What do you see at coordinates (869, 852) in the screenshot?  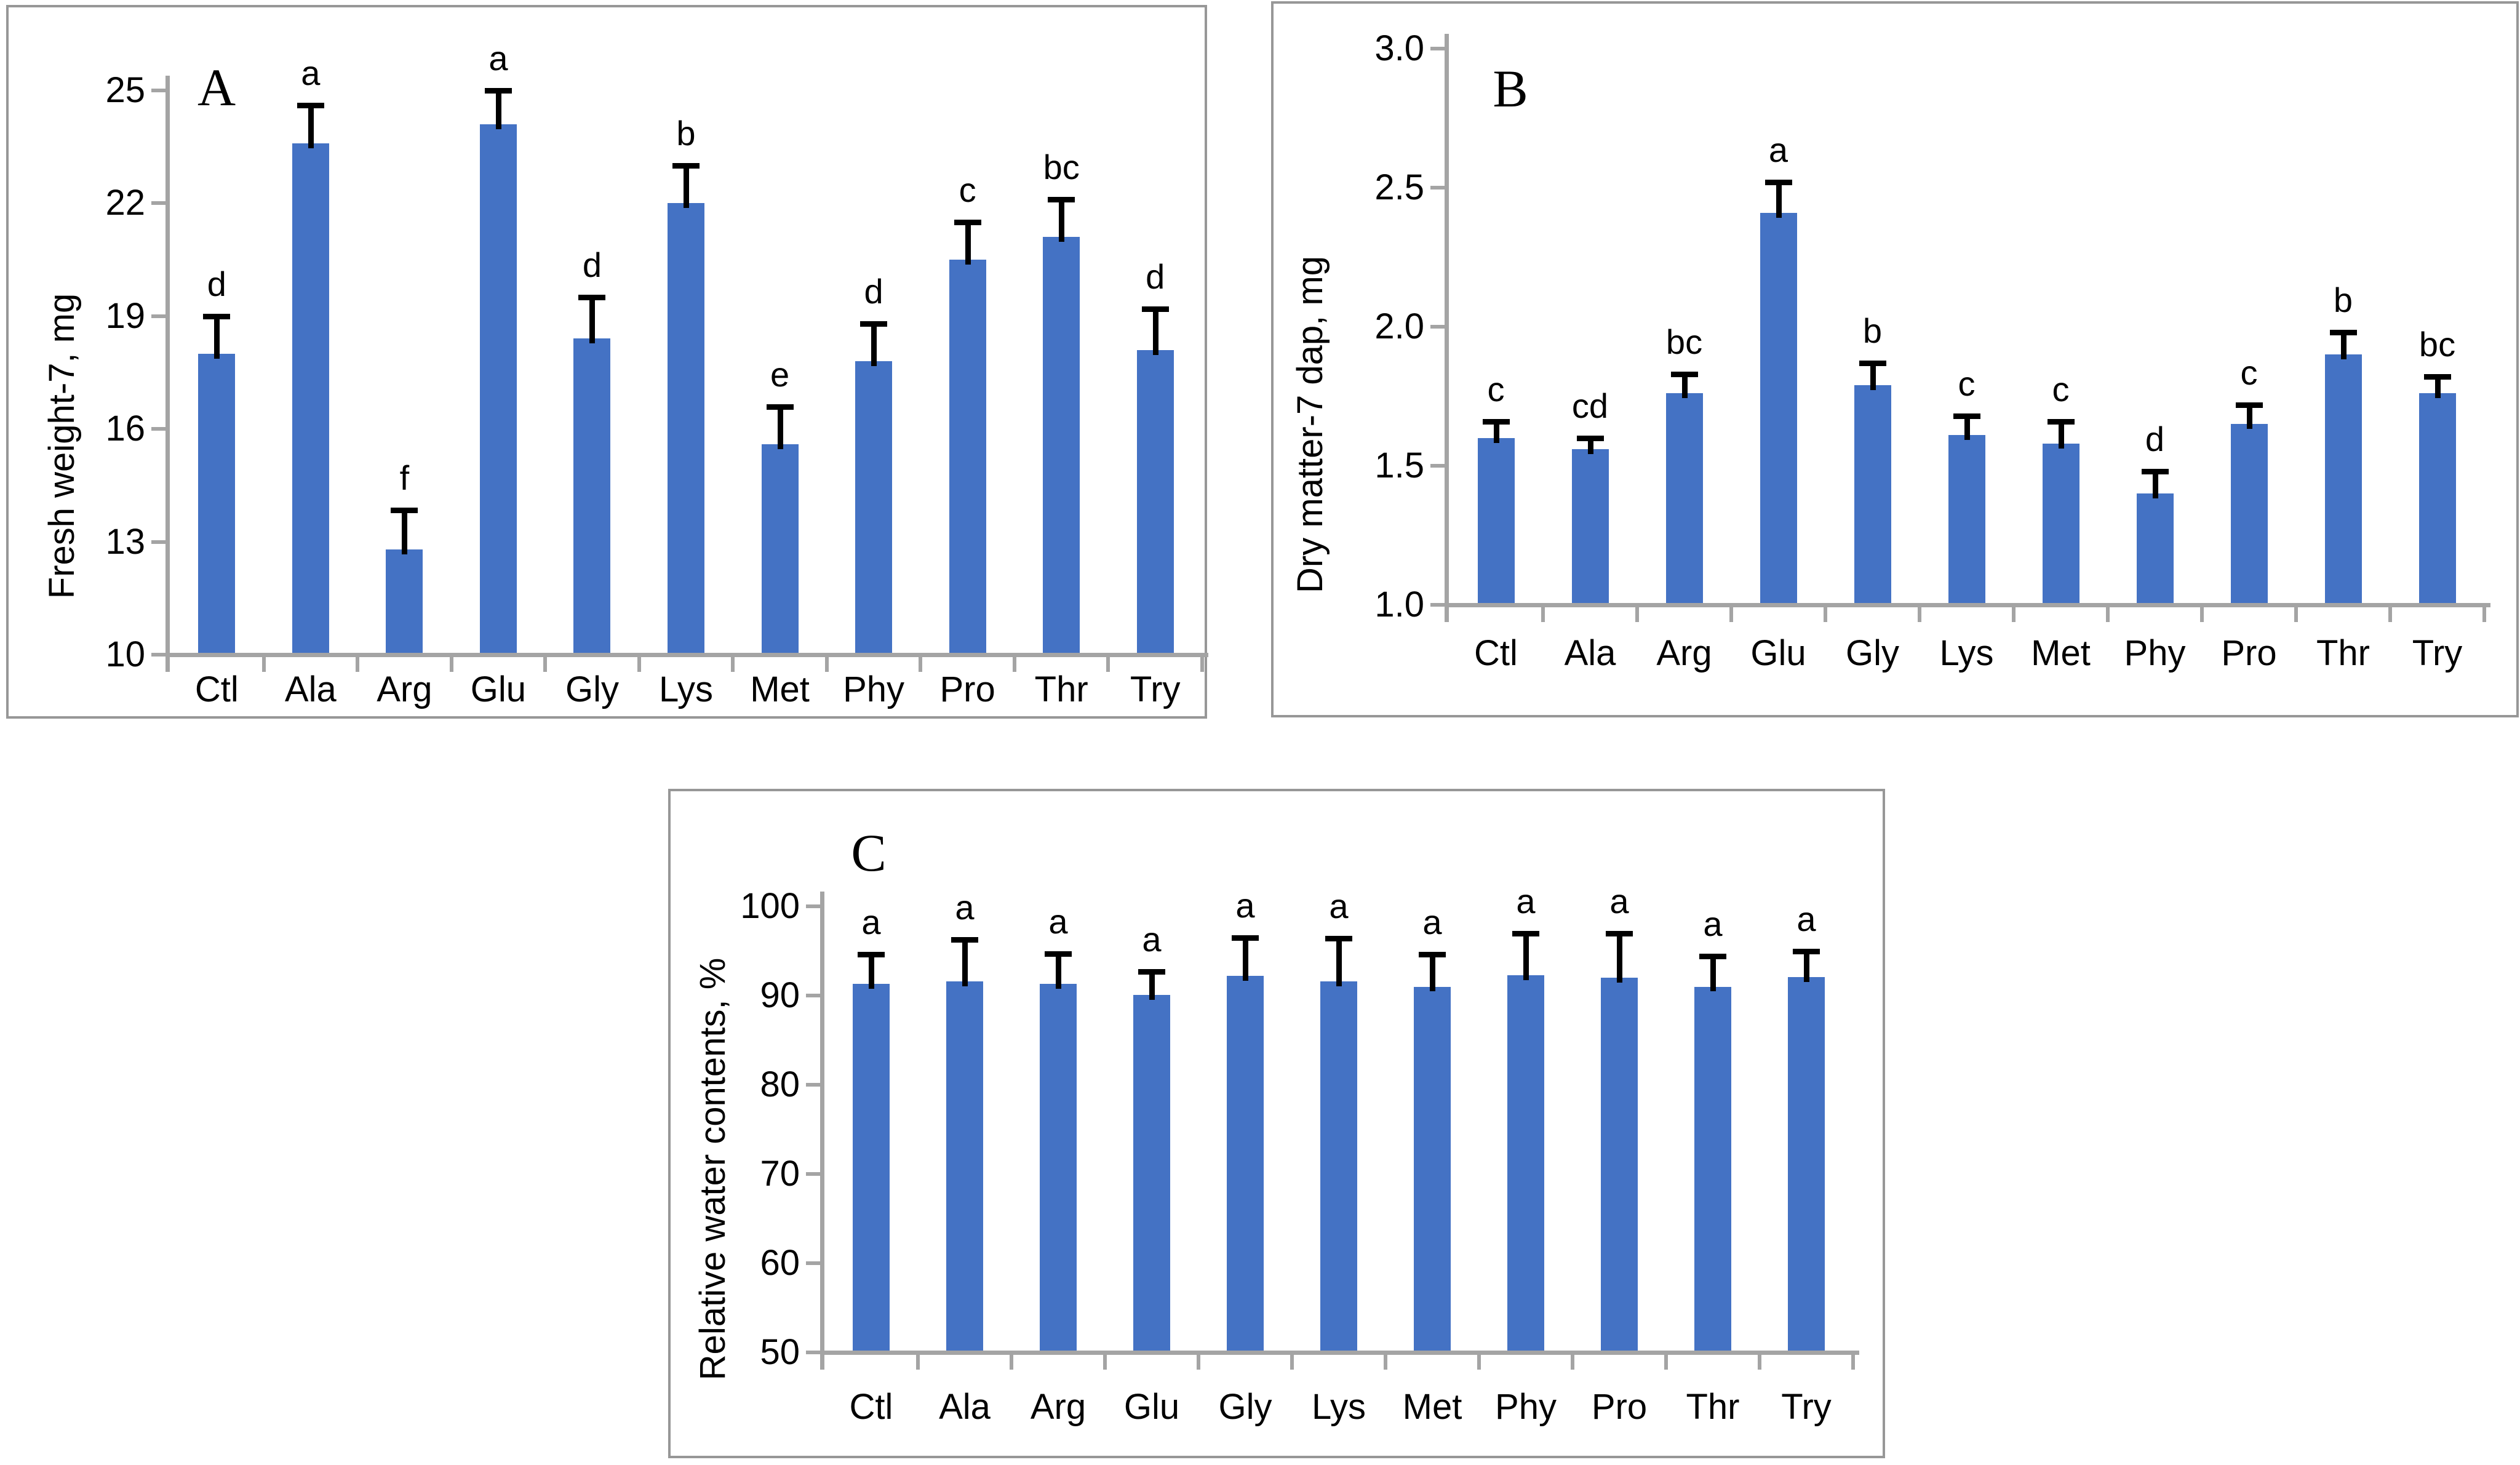 I see `panel-letter-c: C` at bounding box center [869, 852].